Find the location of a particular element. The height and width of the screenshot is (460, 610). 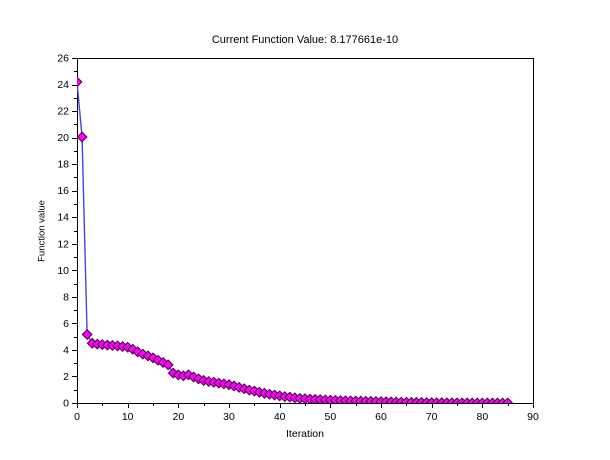

y-tick-label: 26 is located at coordinates (63, 59).